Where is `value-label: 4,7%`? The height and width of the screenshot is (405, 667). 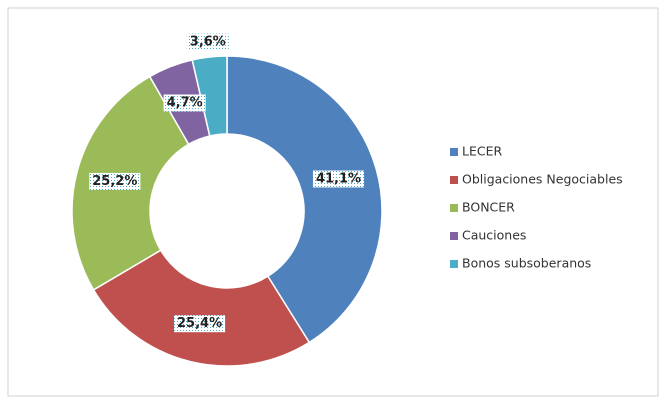 value-label: 4,7% is located at coordinates (185, 103).